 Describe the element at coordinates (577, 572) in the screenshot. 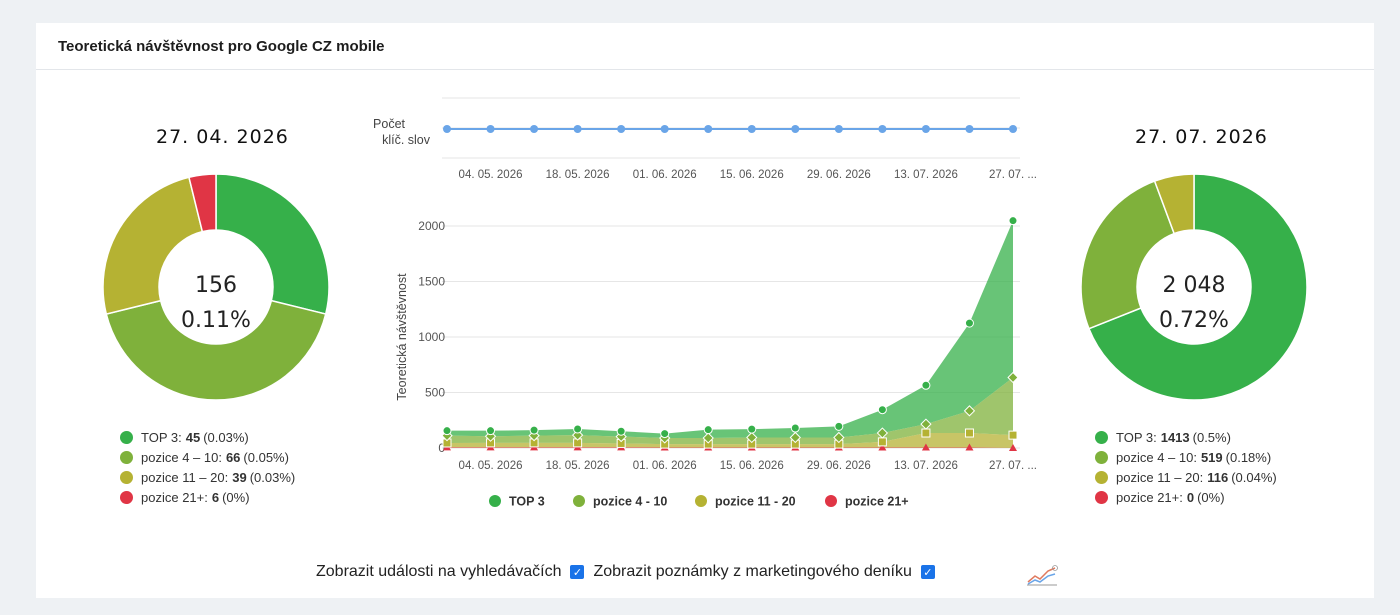

I see `events-checkbox: ✓` at that location.